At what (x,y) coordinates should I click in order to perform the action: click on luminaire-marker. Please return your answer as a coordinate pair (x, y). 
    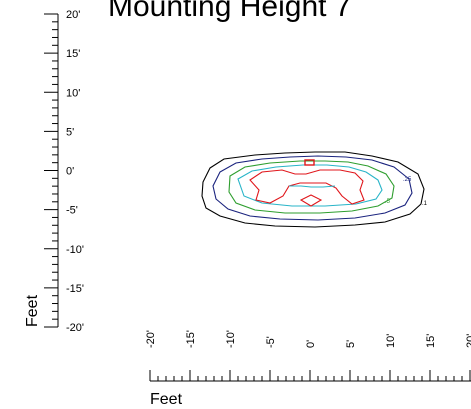
    Looking at the image, I should click on (309, 162).